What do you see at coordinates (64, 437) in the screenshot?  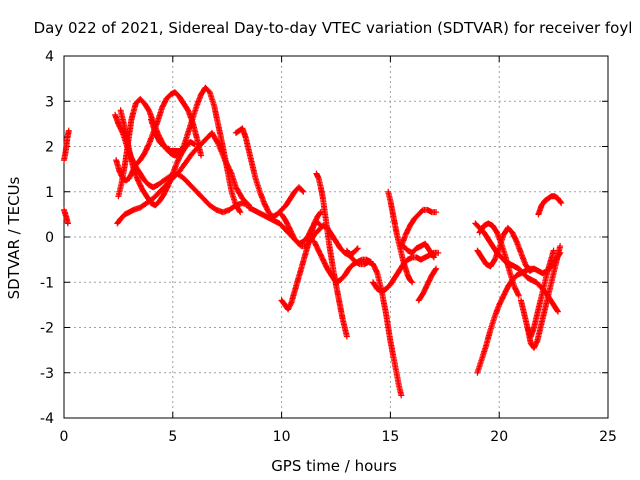 I see `x-tick-label: 0` at bounding box center [64, 437].